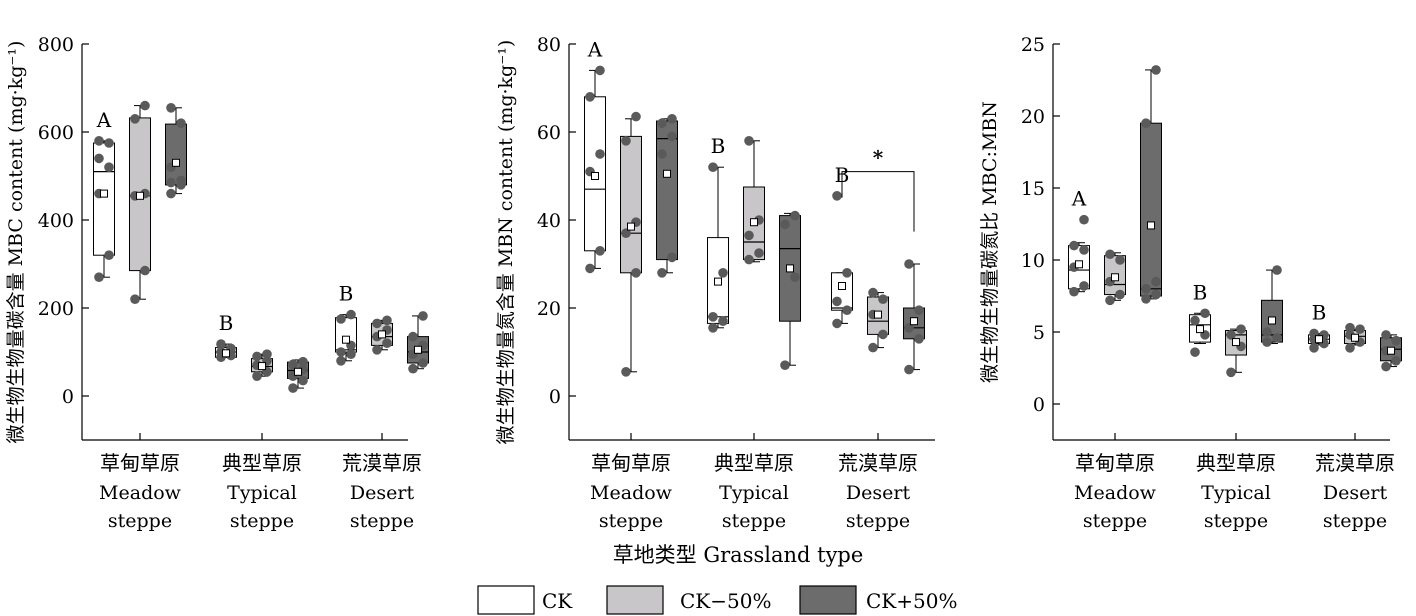 Image resolution: width=1416 pixels, height=616 pixels. Describe the element at coordinates (549, 133) in the screenshot. I see `y-tick-label: 60` at that location.